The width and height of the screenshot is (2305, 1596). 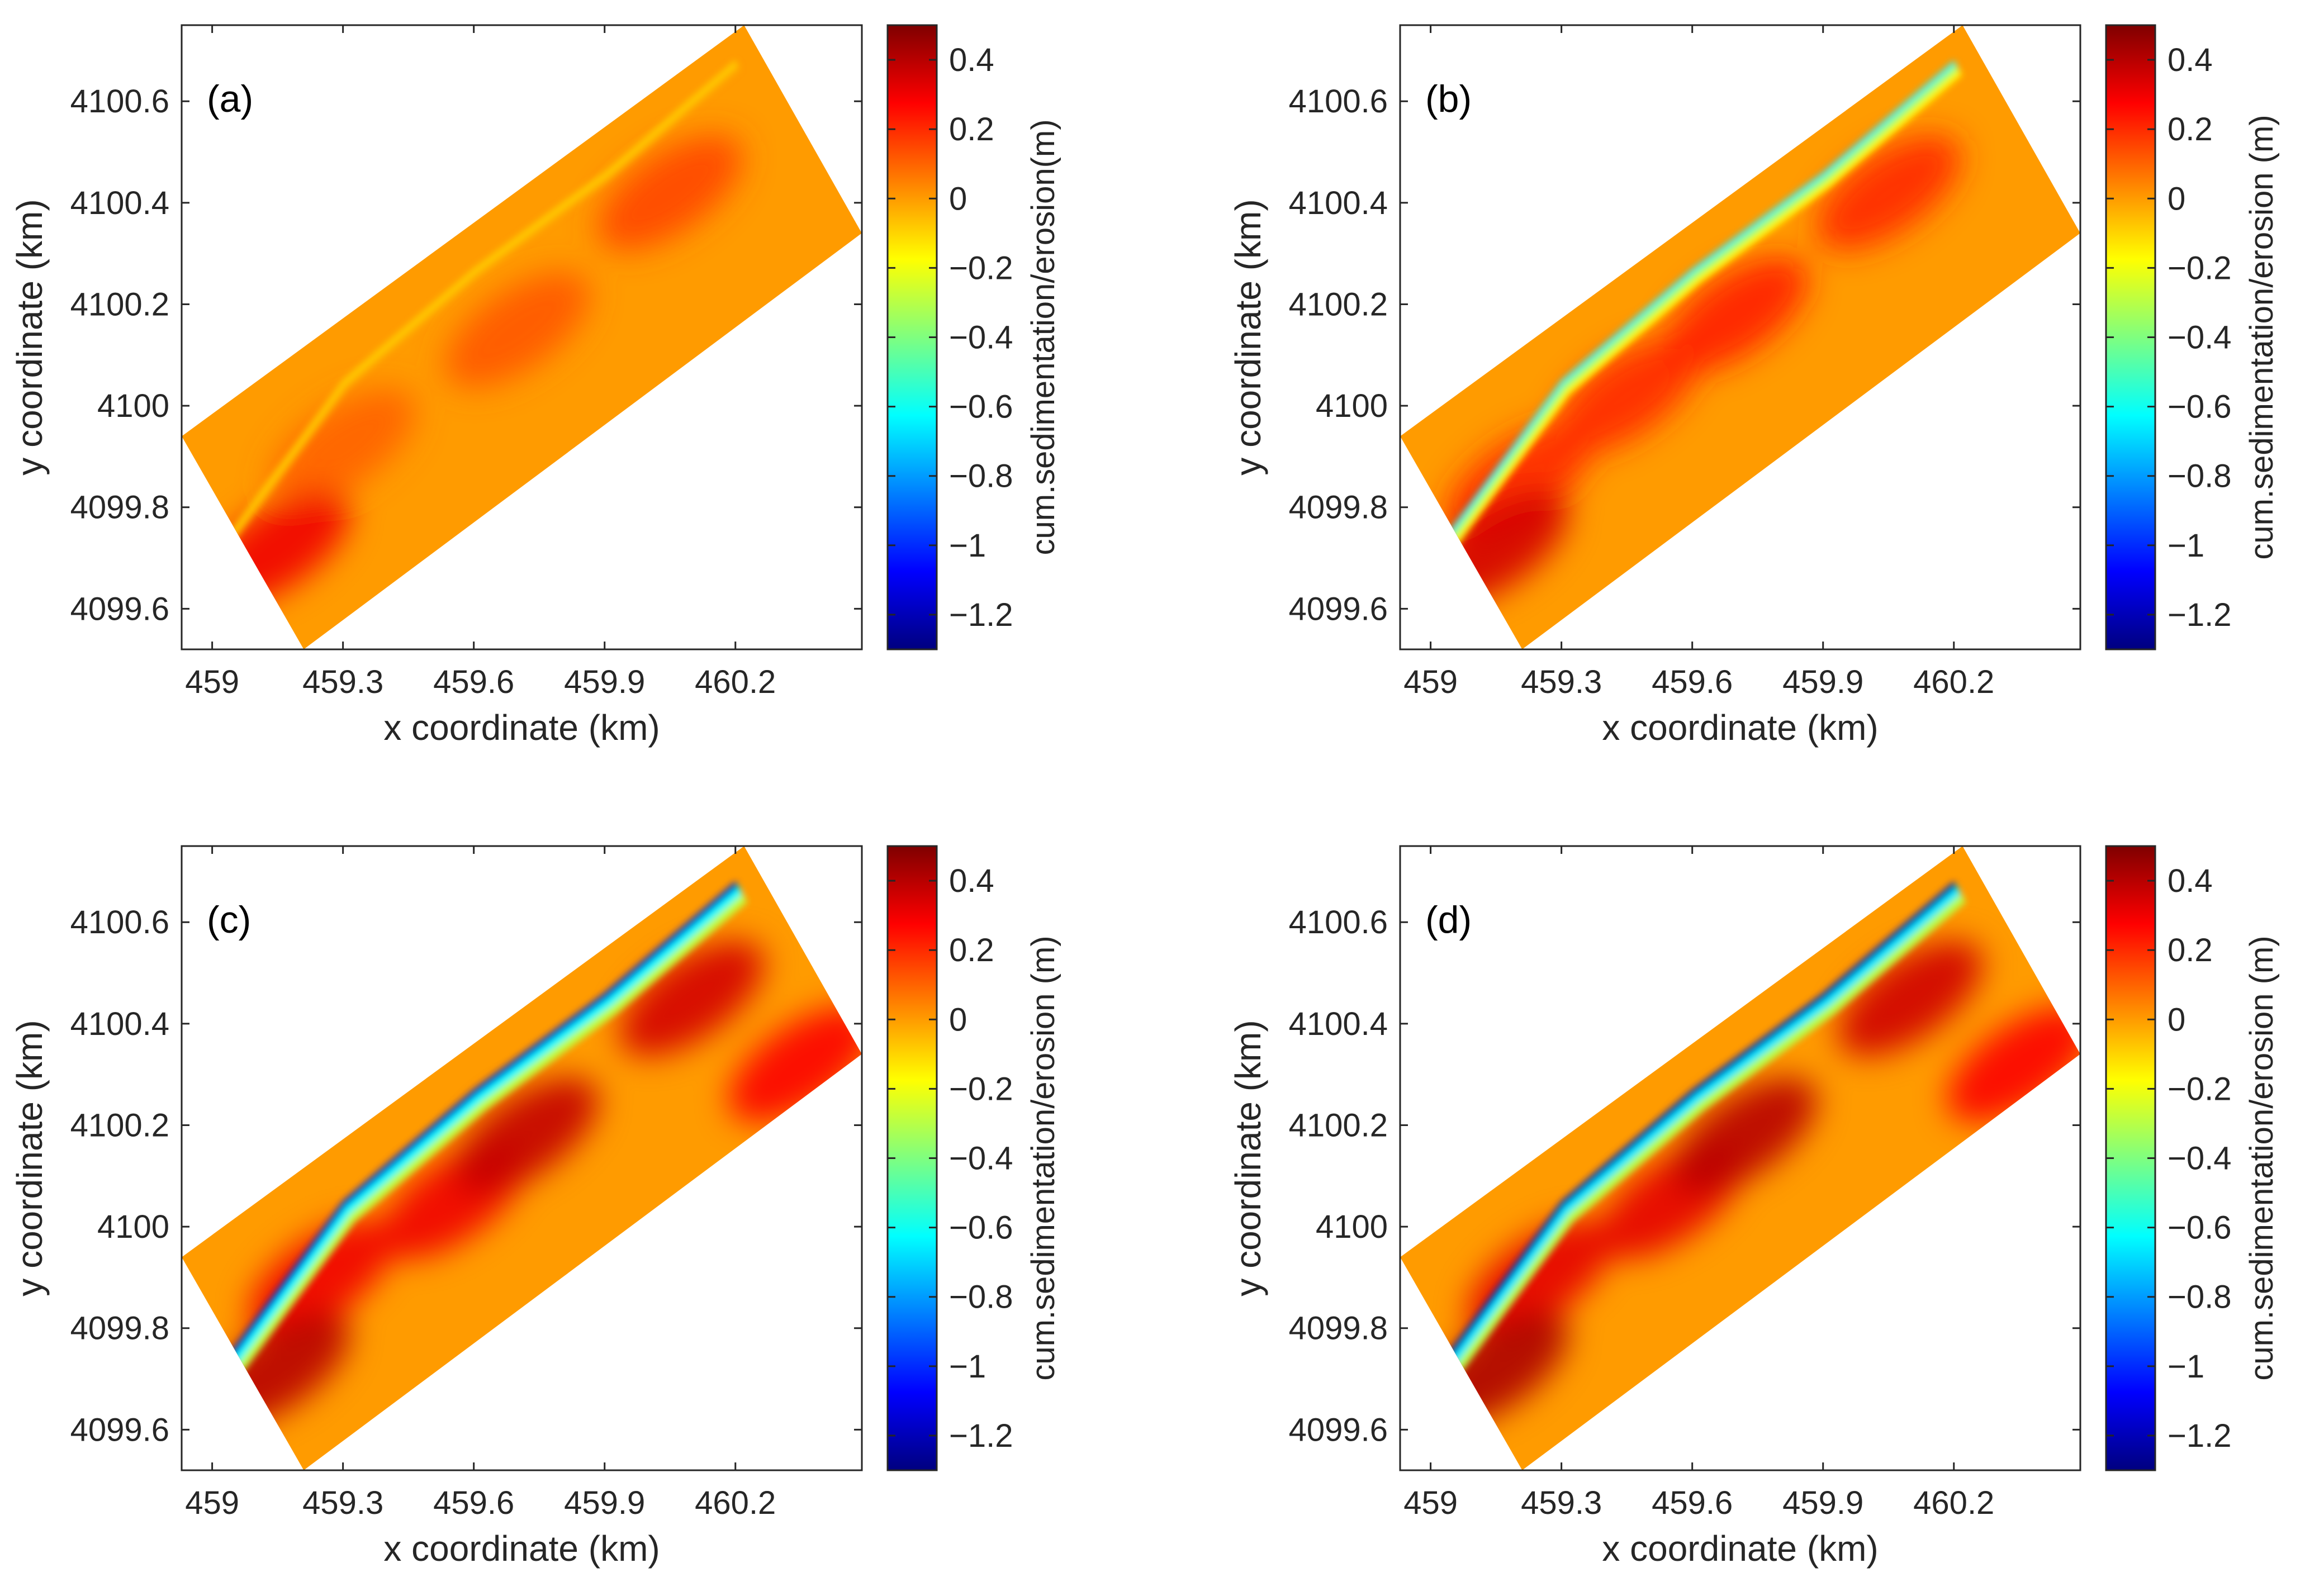 I want to click on panel-label: (b), so click(x=1448, y=99).